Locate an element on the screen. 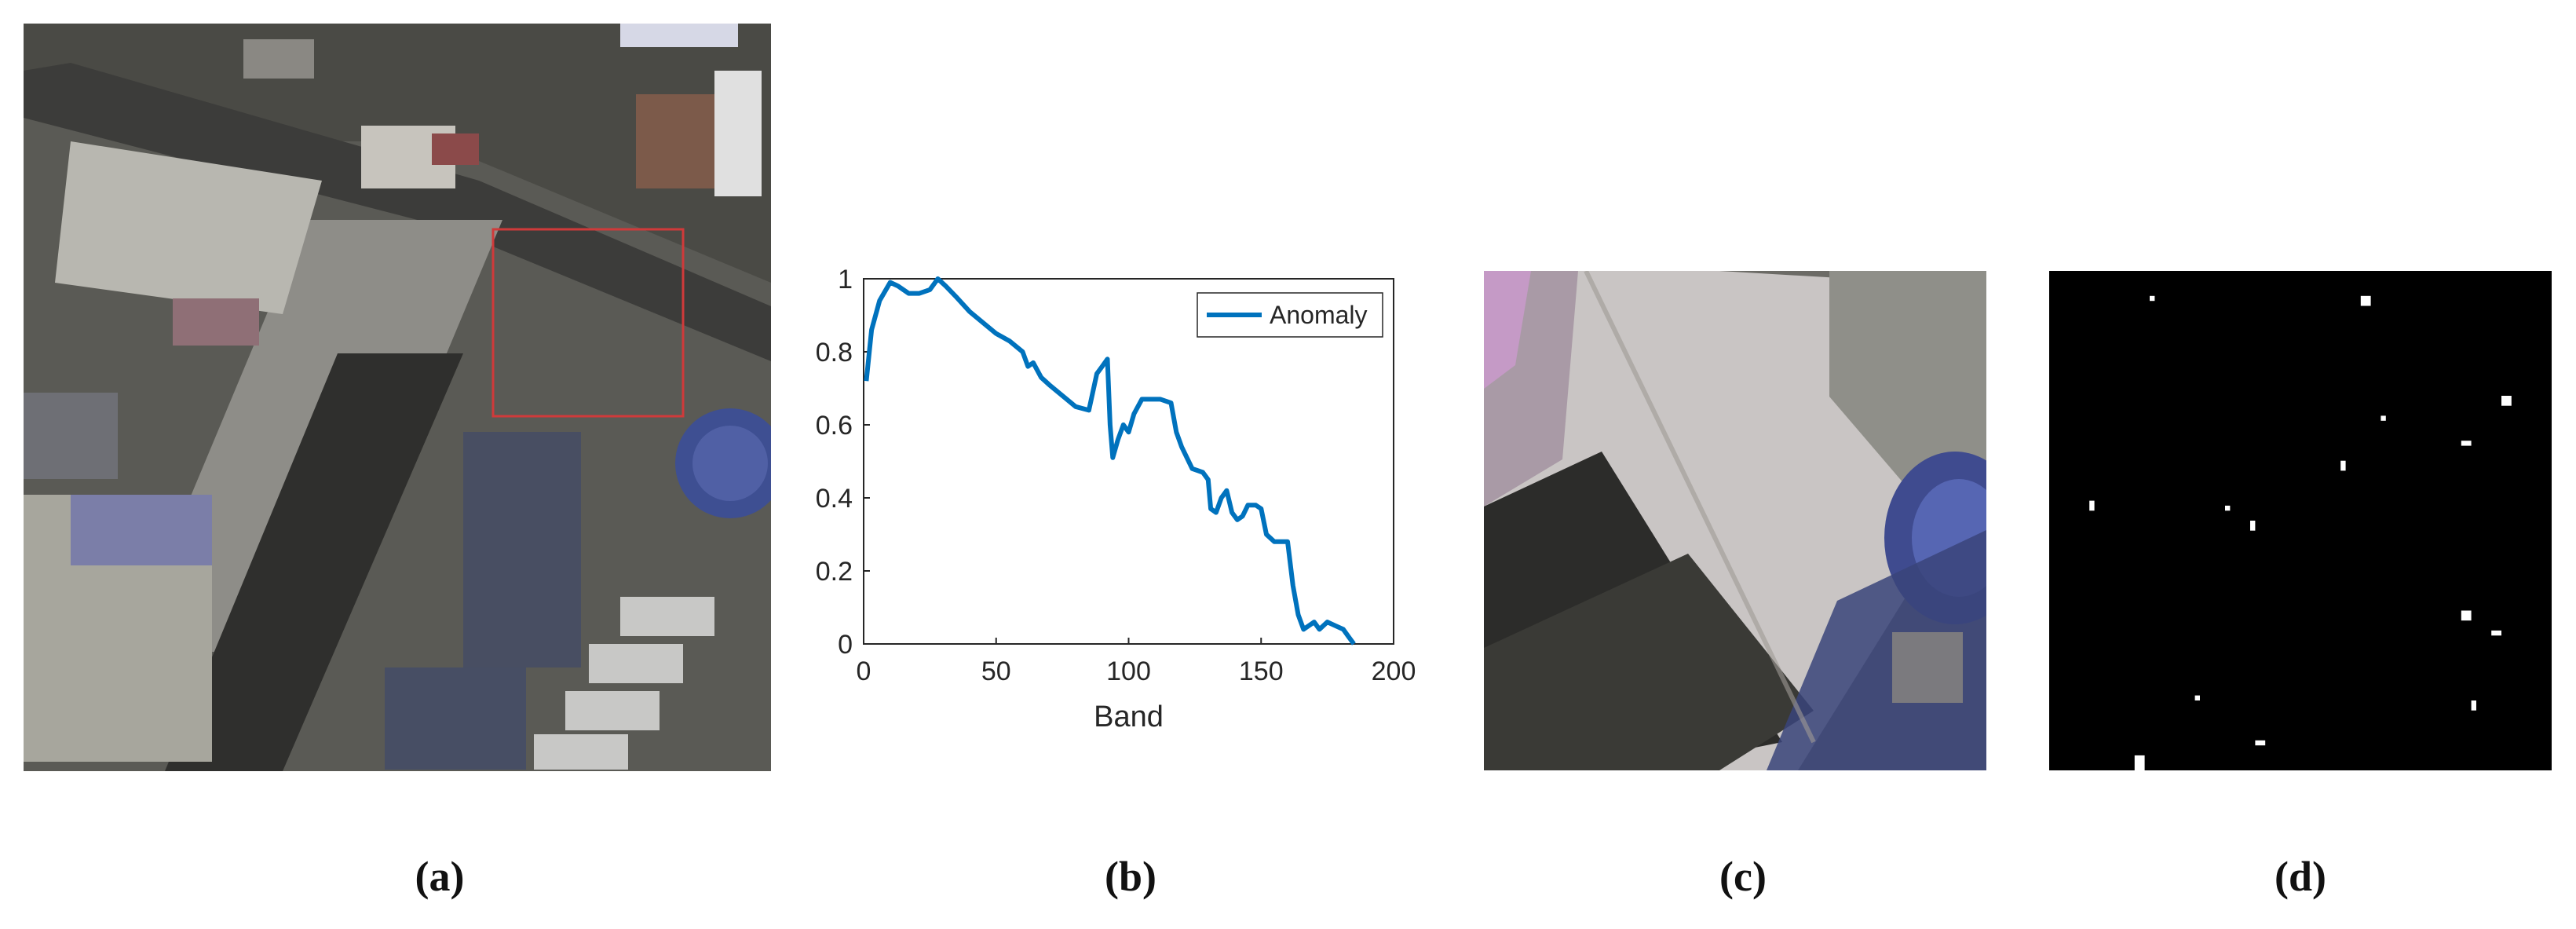  ground-truth-panel is located at coordinates (2300, 520).